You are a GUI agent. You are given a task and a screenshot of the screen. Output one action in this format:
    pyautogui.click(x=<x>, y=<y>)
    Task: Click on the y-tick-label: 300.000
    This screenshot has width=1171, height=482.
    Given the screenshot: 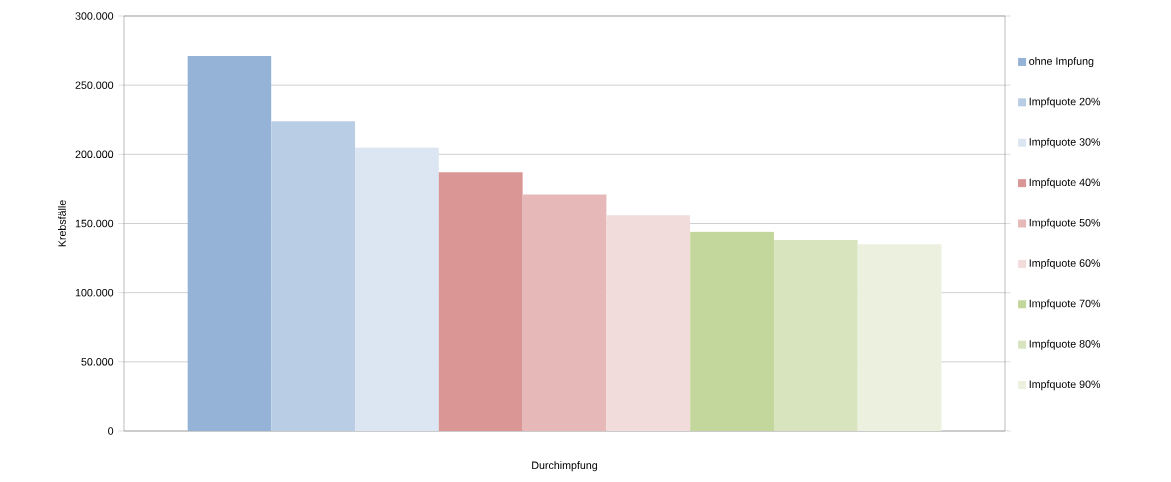 What is the action you would take?
    pyautogui.click(x=94, y=16)
    